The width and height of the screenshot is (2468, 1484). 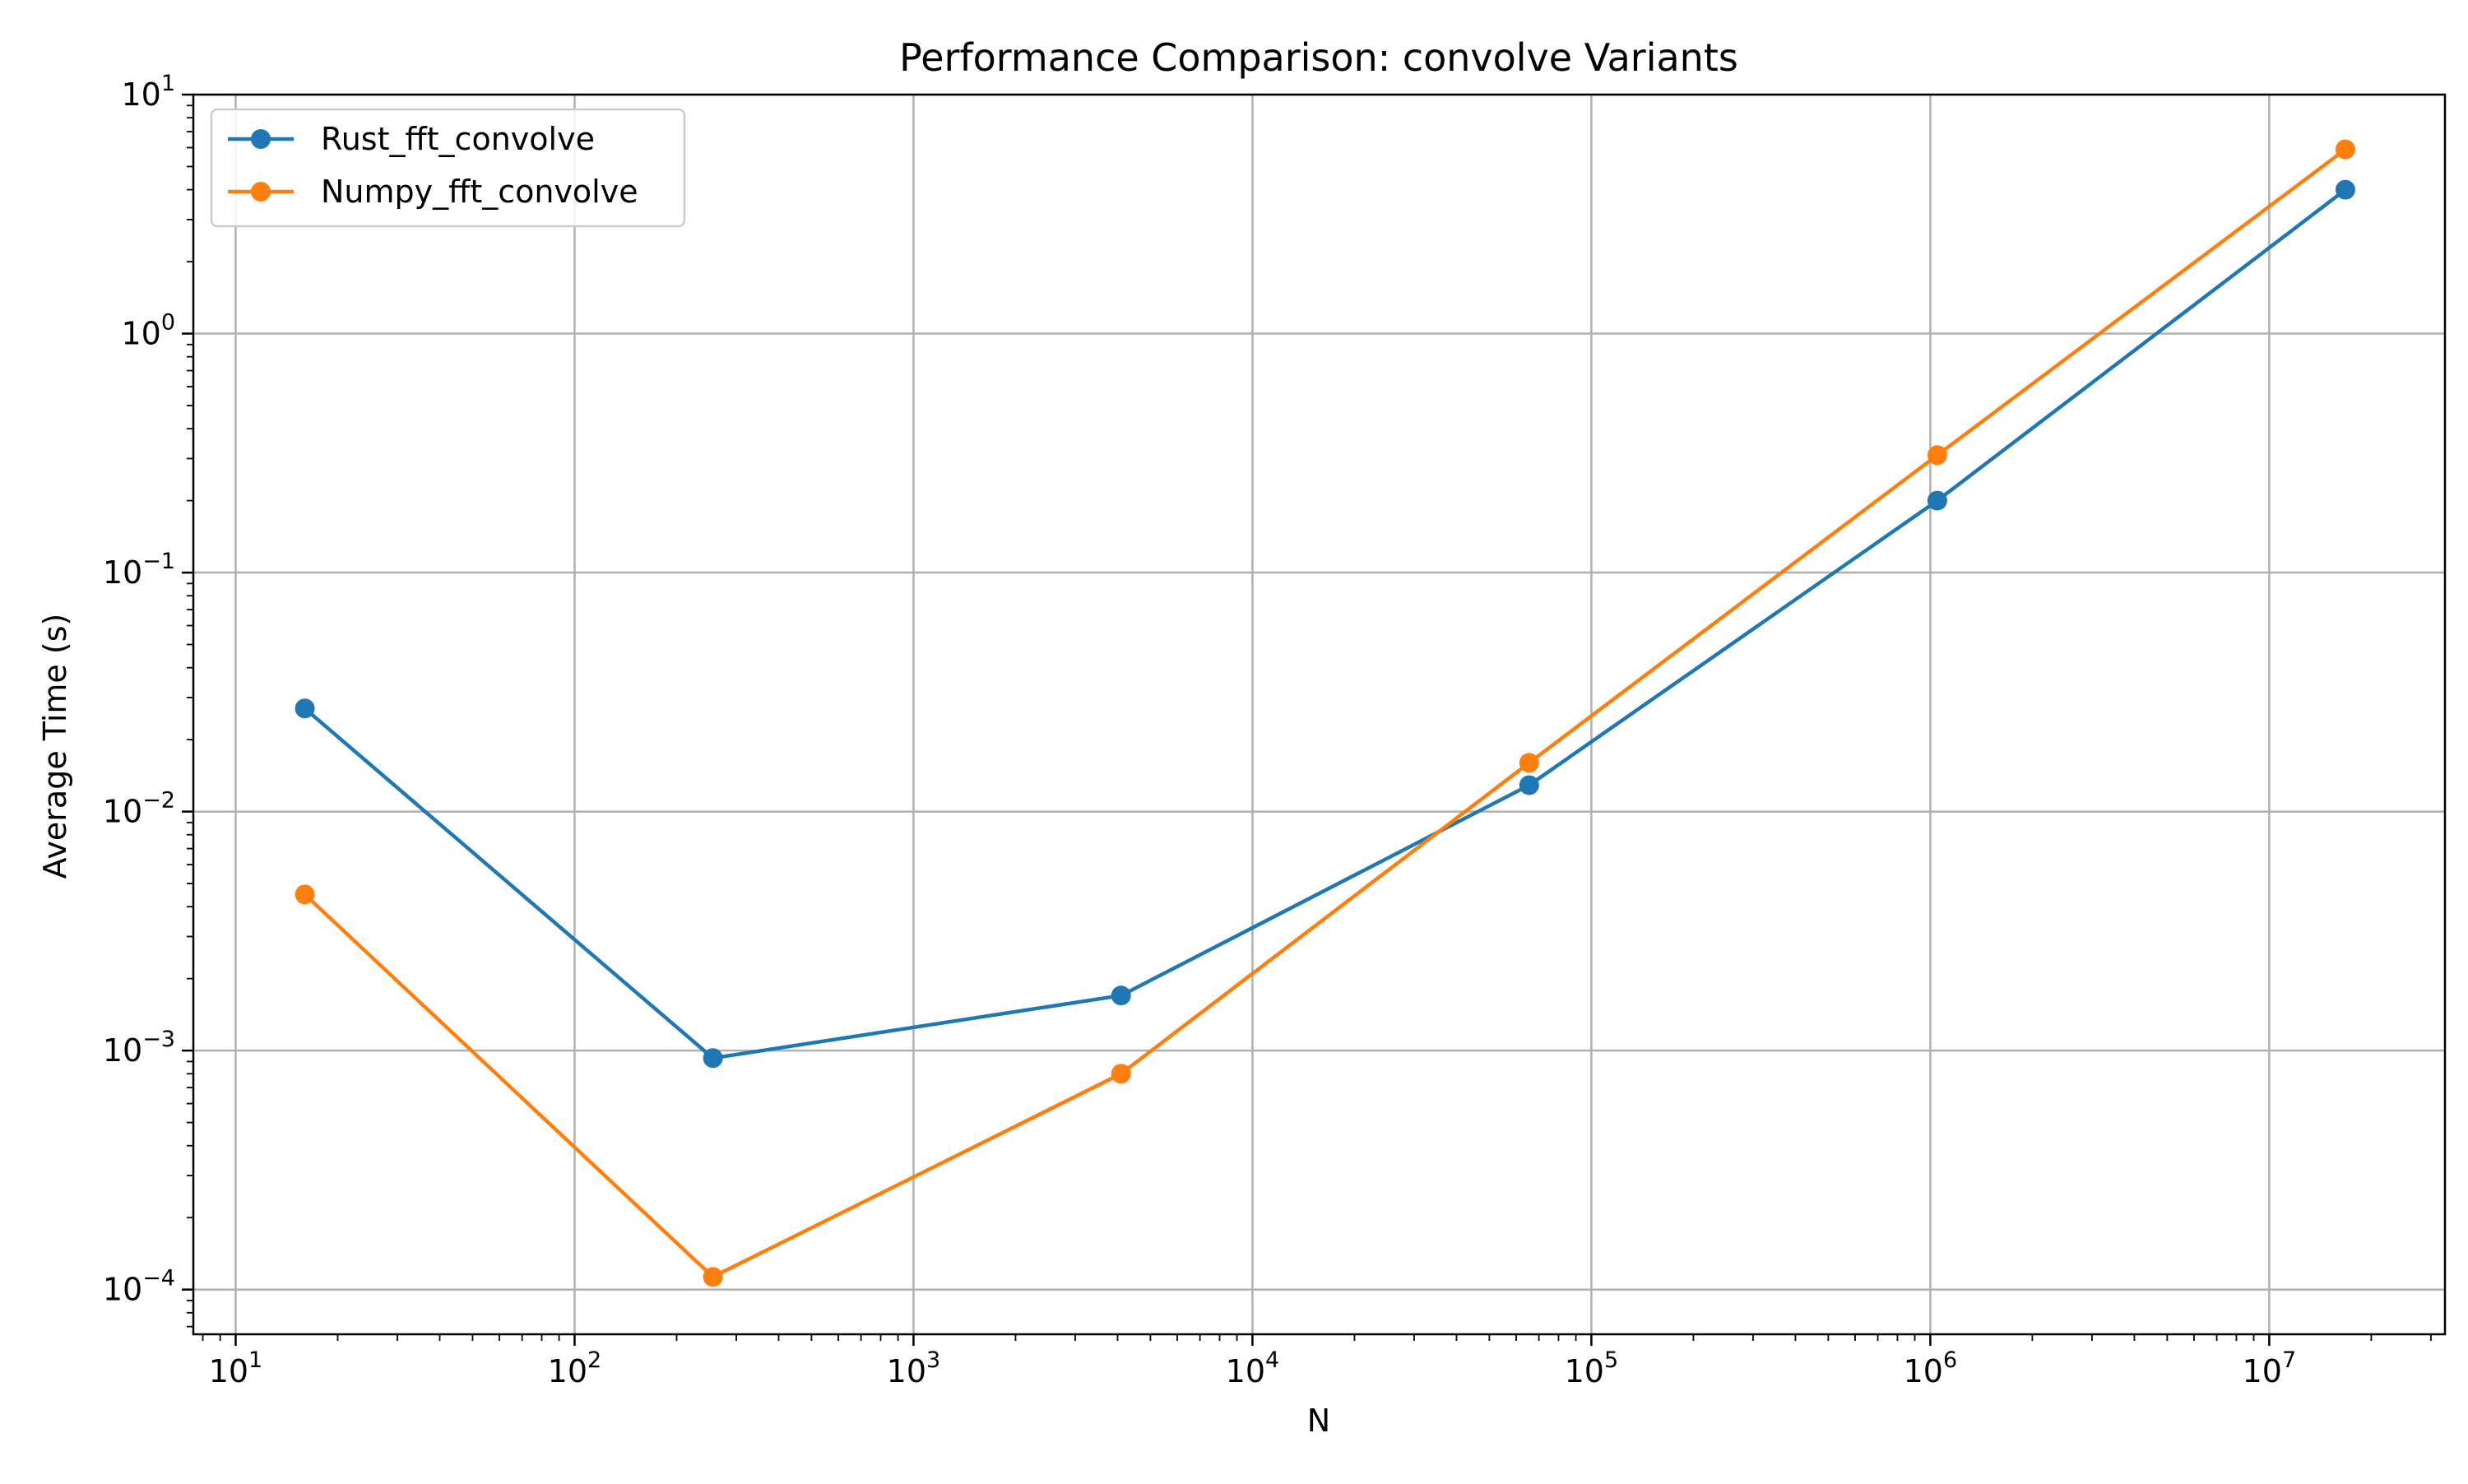 I want to click on legend-item: Numpy_fft_convolve, so click(x=433, y=192).